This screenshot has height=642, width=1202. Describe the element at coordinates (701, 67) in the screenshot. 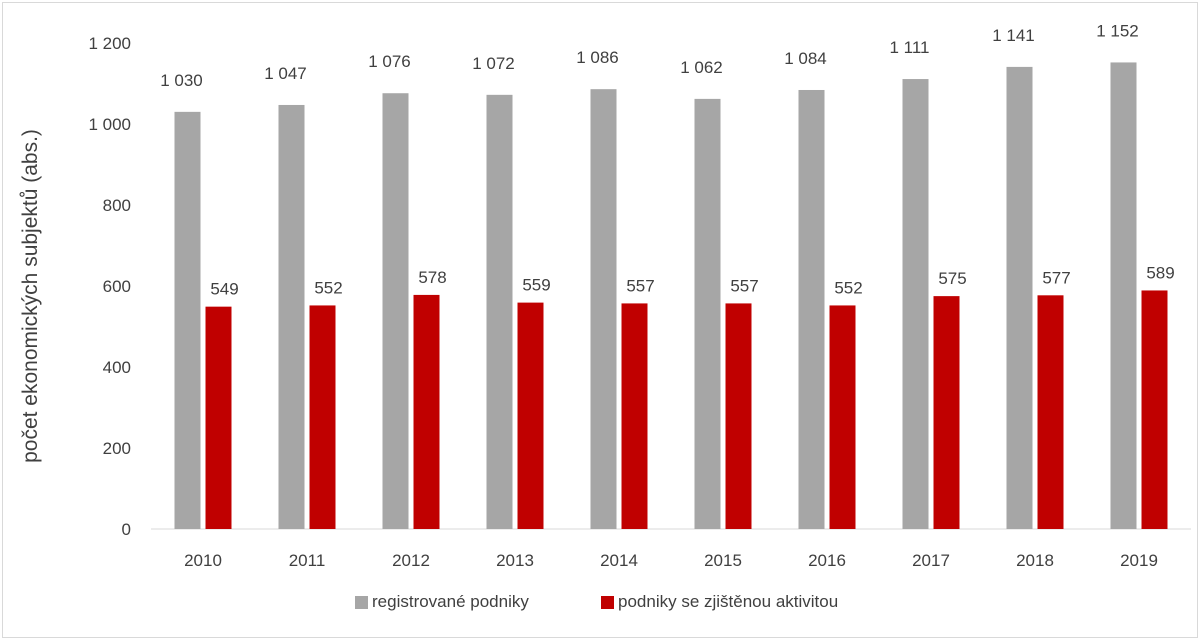

I see `data-label-registrovane-podniky: 1 062` at that location.